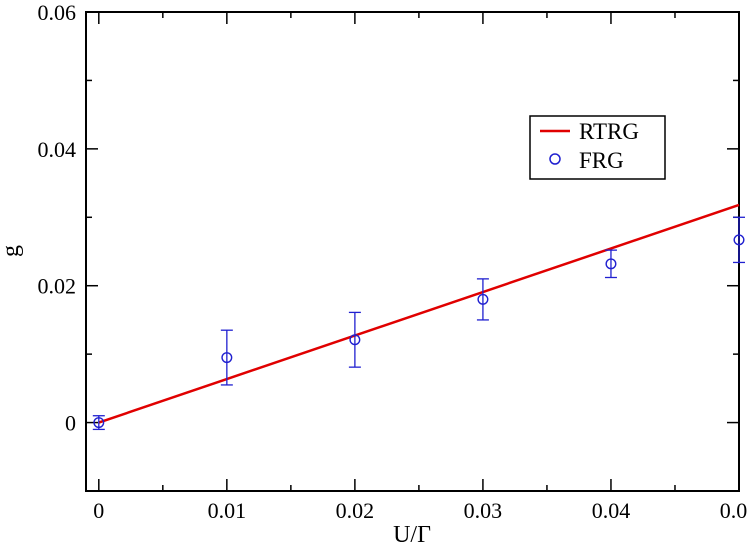 This screenshot has height=548, width=747. I want to click on x-tick-label: 0.04, so click(611, 510).